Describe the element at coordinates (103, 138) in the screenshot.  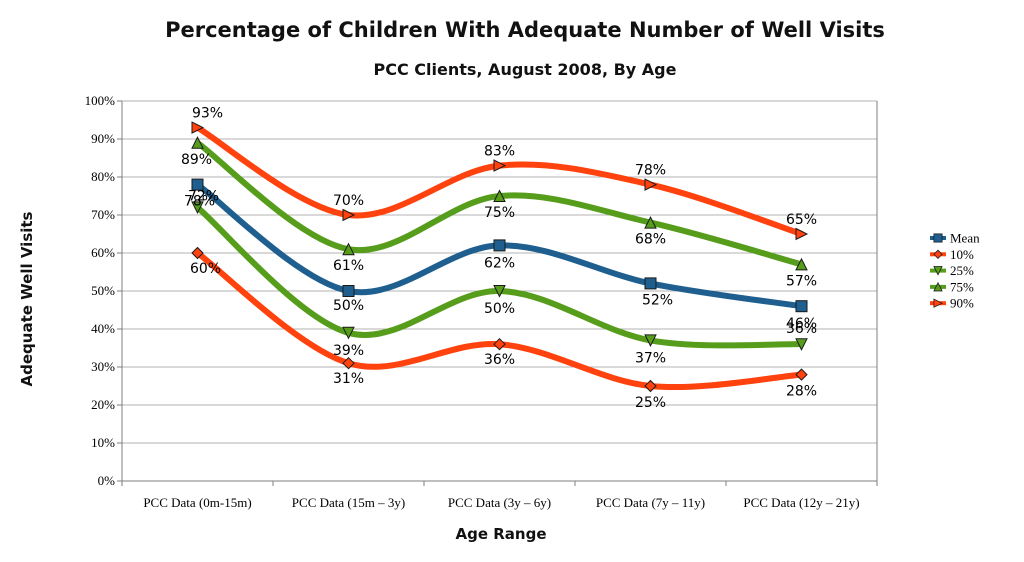
I see `y-tick-label: 90%` at that location.